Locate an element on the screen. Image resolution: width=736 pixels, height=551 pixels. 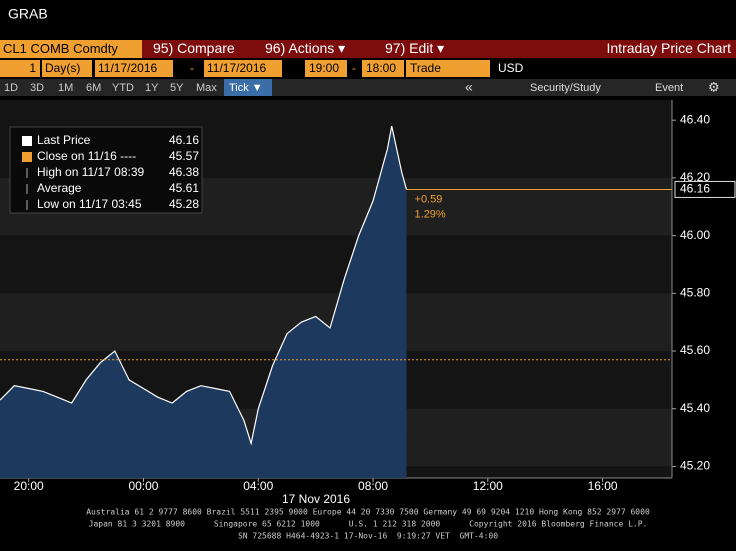
x-tick-label: 16:00 is located at coordinates (603, 486).